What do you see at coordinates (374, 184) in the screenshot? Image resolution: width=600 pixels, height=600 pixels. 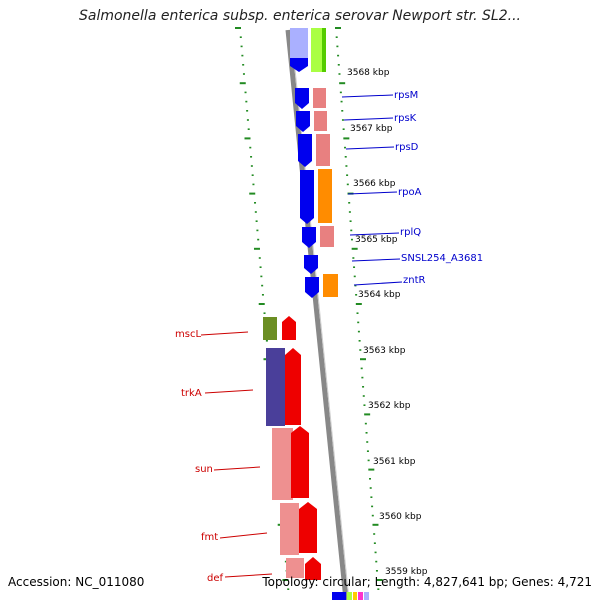 I see `kbp-label: 3566 kbp` at bounding box center [374, 184].